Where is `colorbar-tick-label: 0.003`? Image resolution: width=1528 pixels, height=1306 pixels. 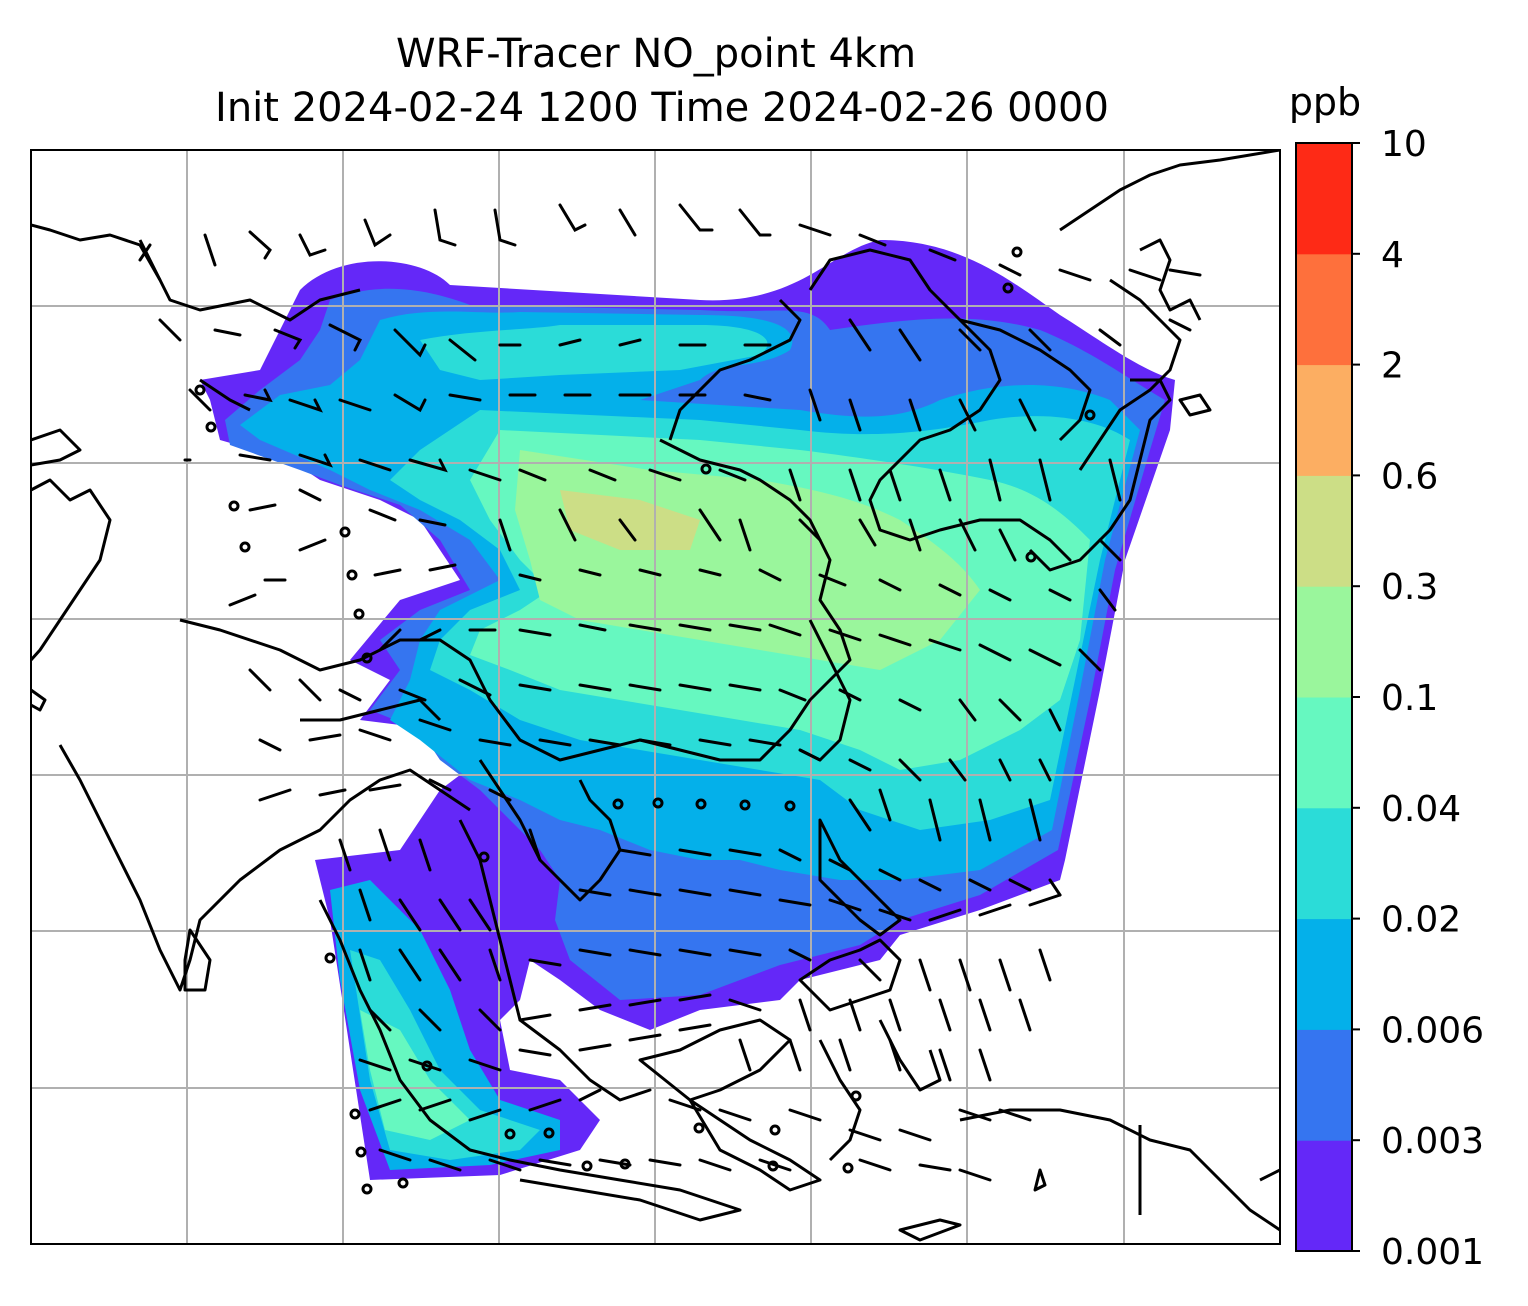
colorbar-tick-label: 0.003 is located at coordinates (1432, 1141).